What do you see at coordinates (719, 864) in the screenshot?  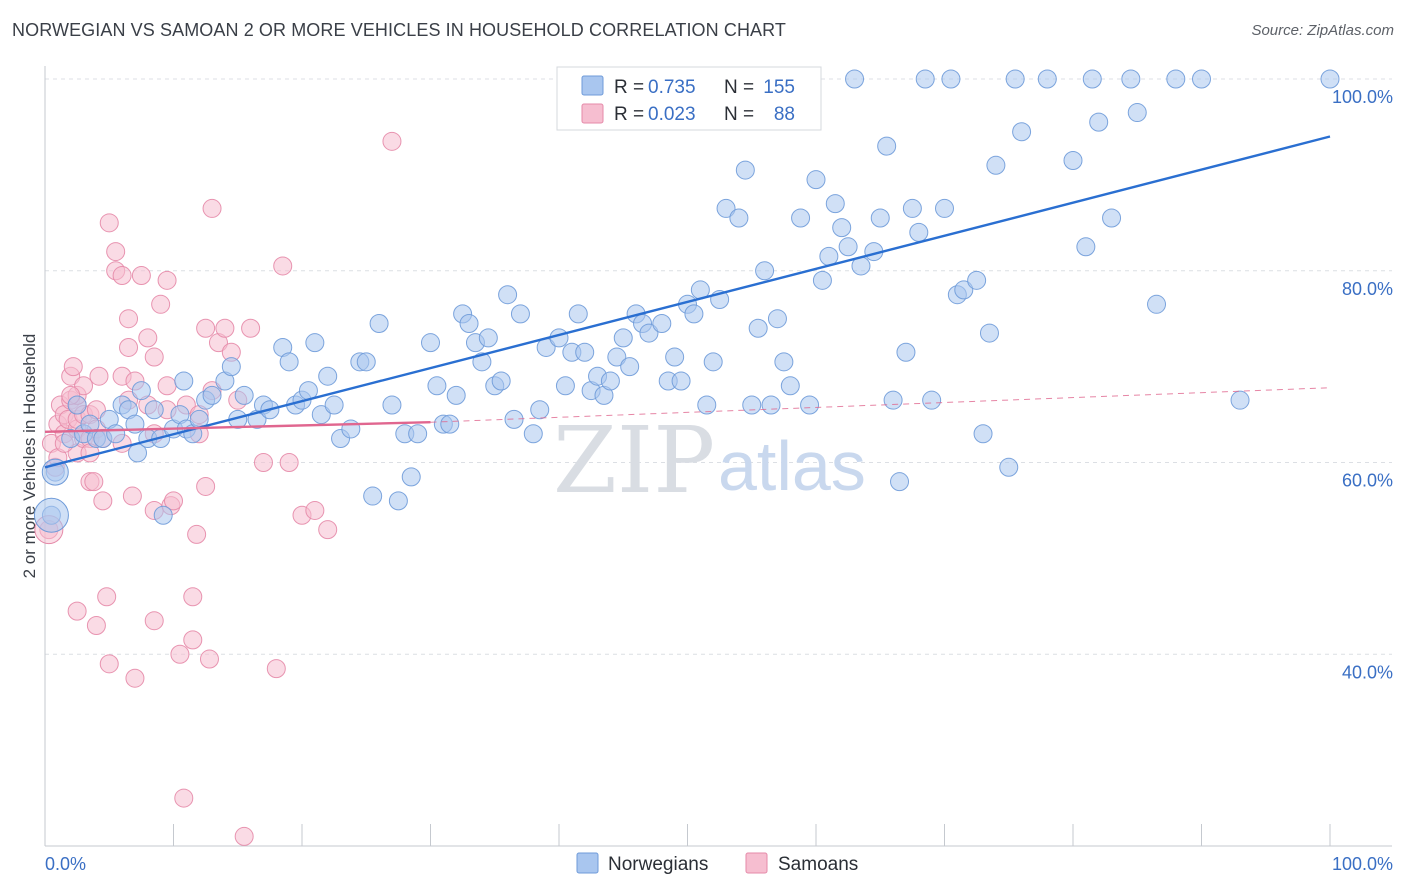 I see `x-tick-labels: 0.0% 100.0%` at bounding box center [719, 864].